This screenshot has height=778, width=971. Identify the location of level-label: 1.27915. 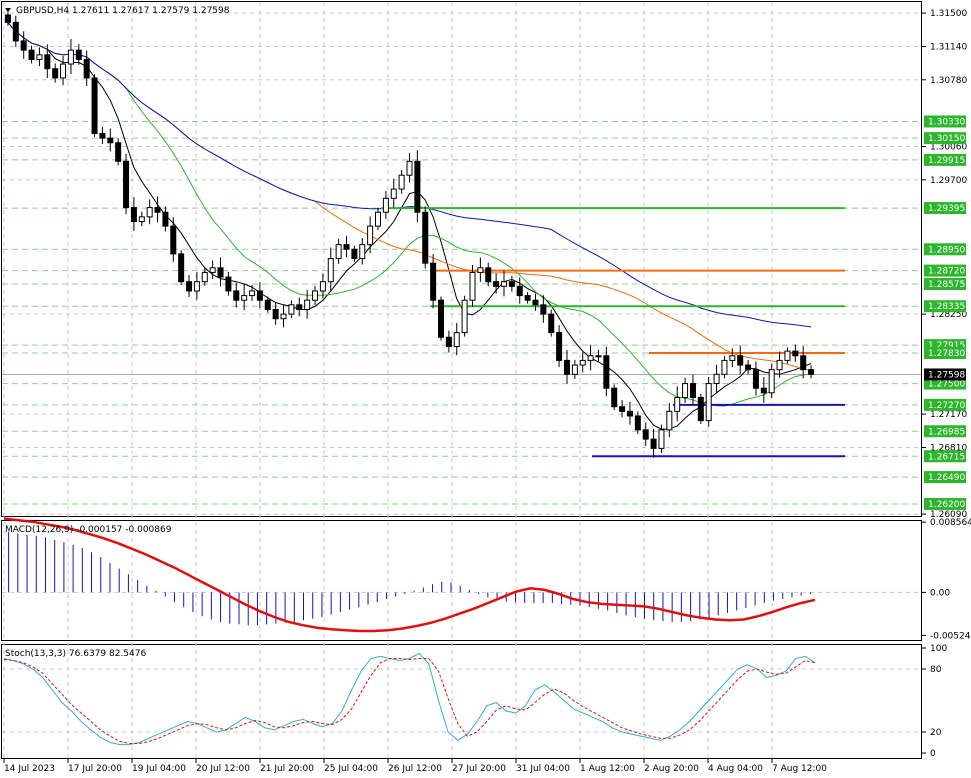
(946, 346).